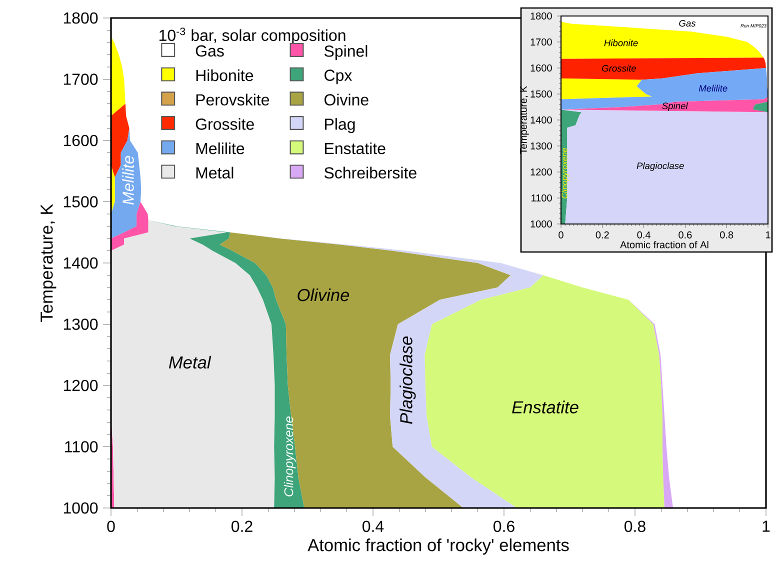 Image resolution: width=775 pixels, height=571 pixels. What do you see at coordinates (190, 362) in the screenshot?
I see `annotation: Metal` at bounding box center [190, 362].